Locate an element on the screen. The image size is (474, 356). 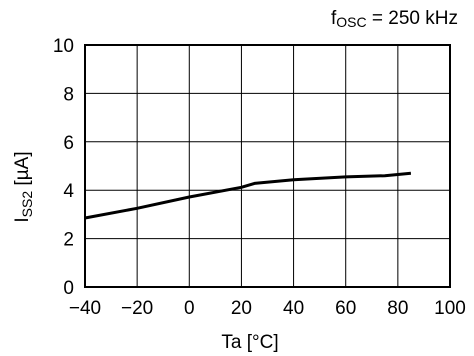
series-group is located at coordinates (248, 195).